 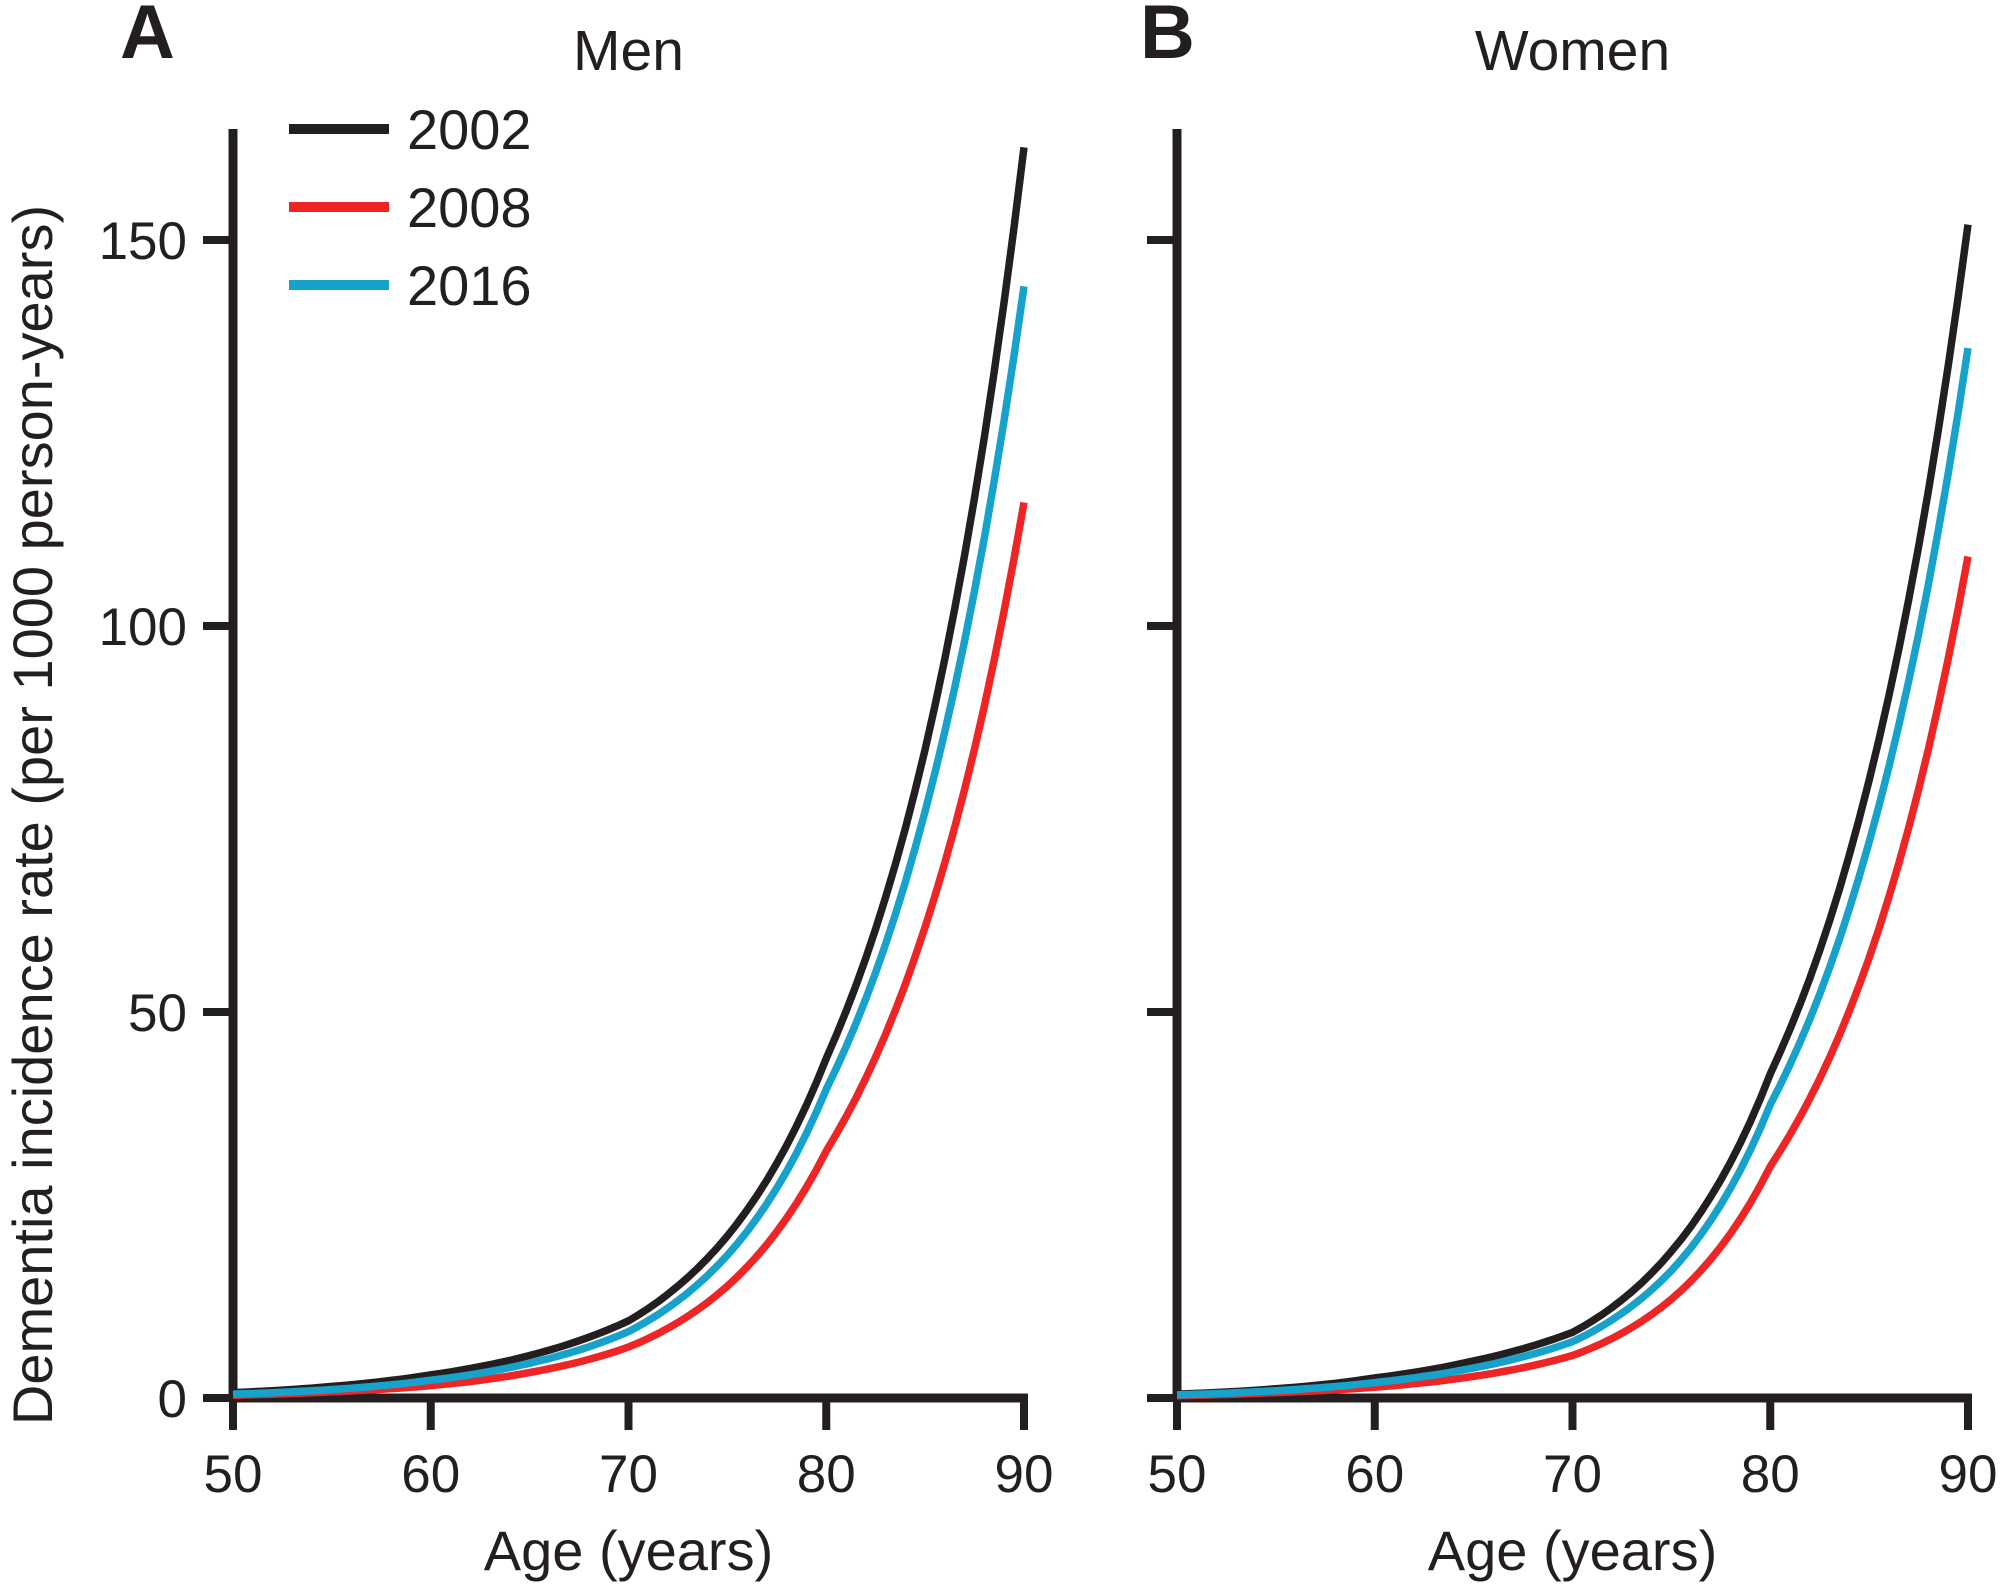 What do you see at coordinates (628, 51) in the screenshot?
I see `panel-a-title: Men` at bounding box center [628, 51].